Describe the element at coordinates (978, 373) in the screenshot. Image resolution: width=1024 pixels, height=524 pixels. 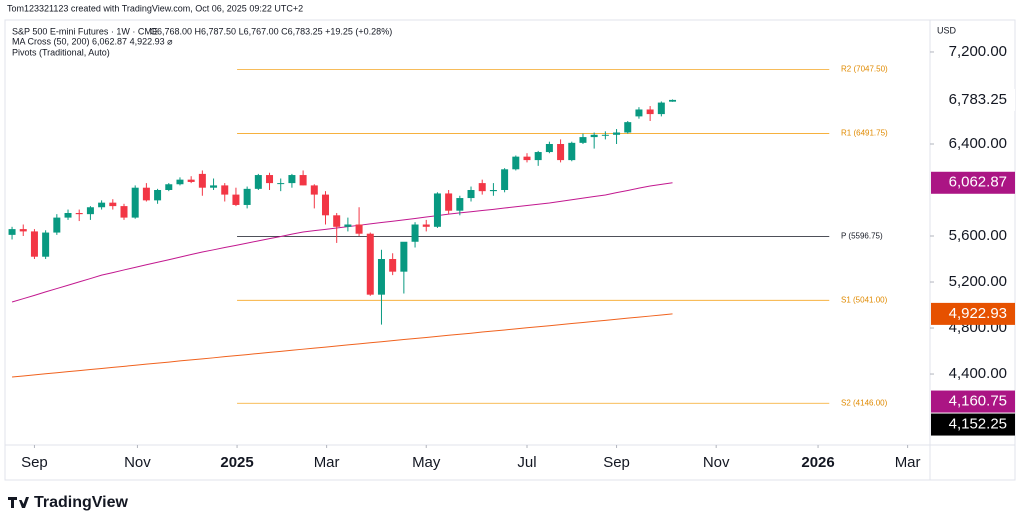
I see `y-tick-label: 4,400.00` at that location.